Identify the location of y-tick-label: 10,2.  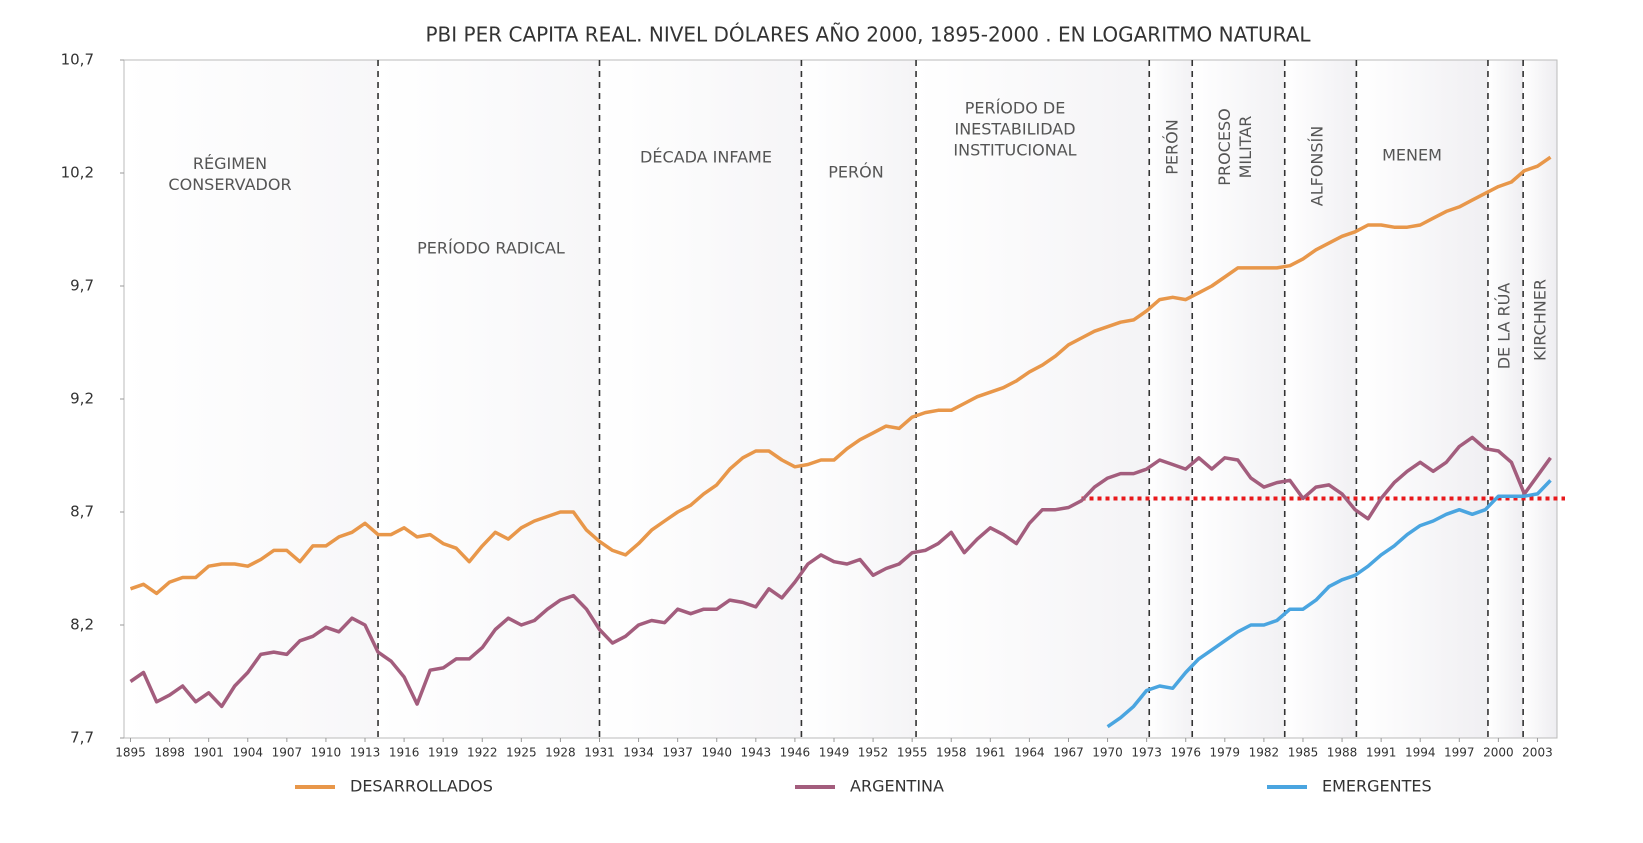
(77, 173).